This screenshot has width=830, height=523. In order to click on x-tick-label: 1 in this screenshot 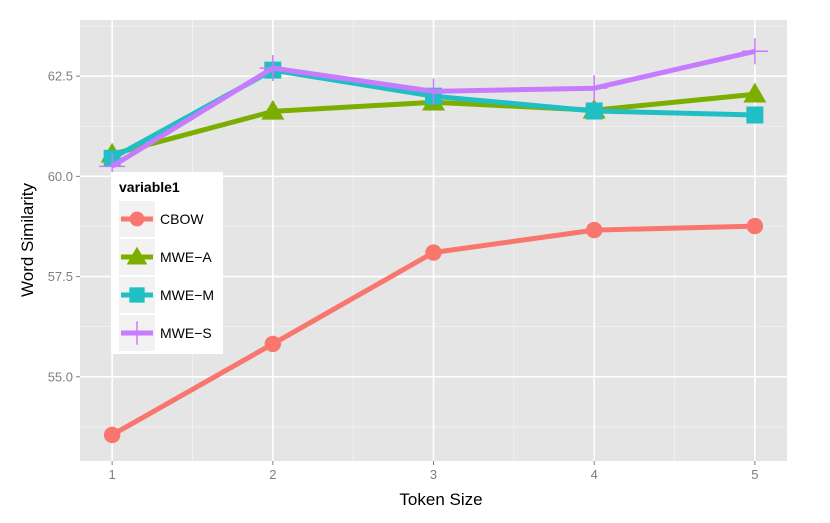, I will do `click(112, 474)`.